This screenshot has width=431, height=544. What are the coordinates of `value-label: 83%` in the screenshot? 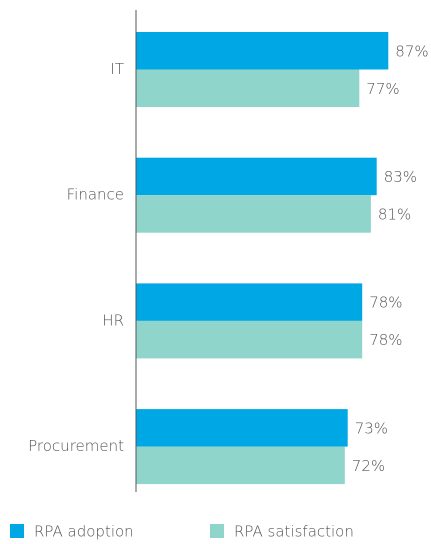 It's located at (400, 177).